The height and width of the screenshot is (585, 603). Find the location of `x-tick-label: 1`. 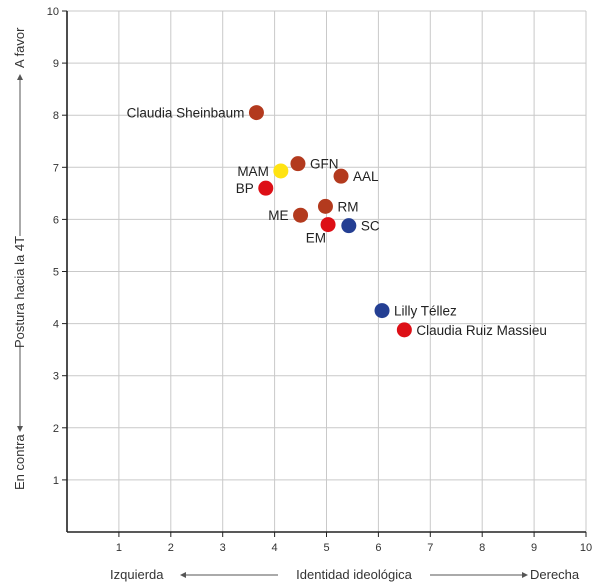

x-tick-label: 1 is located at coordinates (119, 548).